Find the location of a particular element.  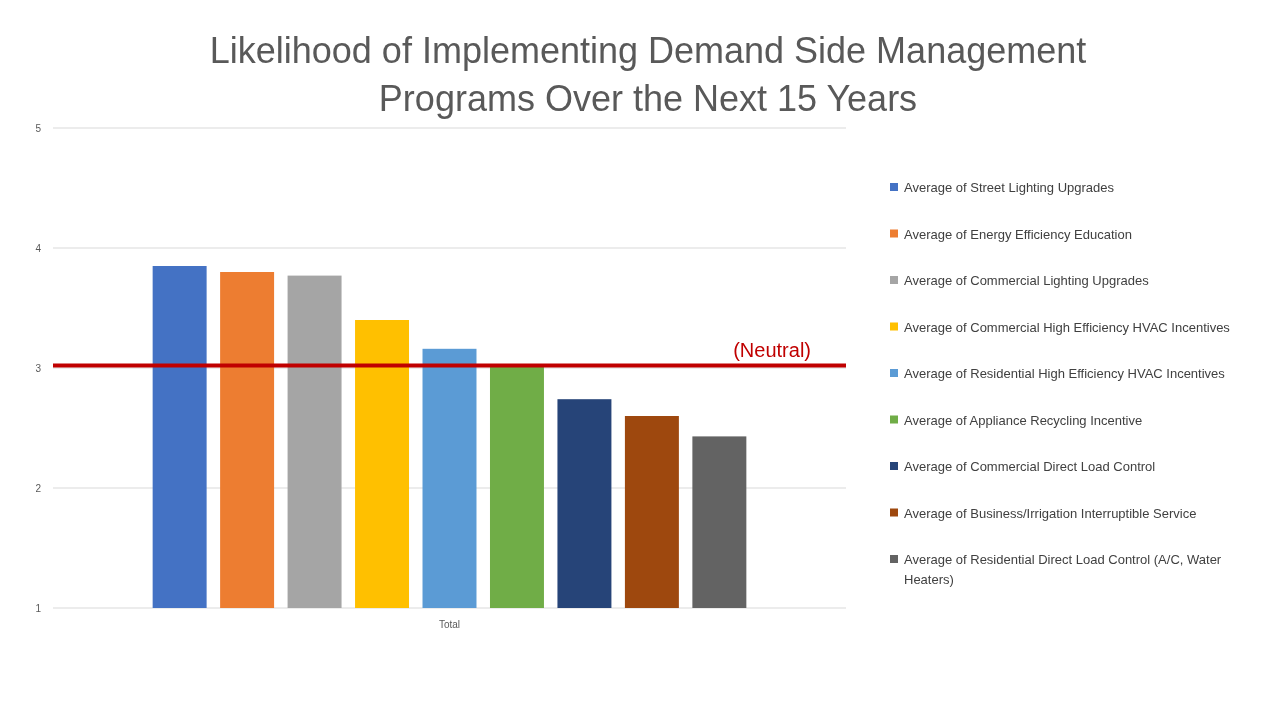

legend-label: Average of Commercial High Efficiency HVAC Incentives is located at coordinates (1067, 327).